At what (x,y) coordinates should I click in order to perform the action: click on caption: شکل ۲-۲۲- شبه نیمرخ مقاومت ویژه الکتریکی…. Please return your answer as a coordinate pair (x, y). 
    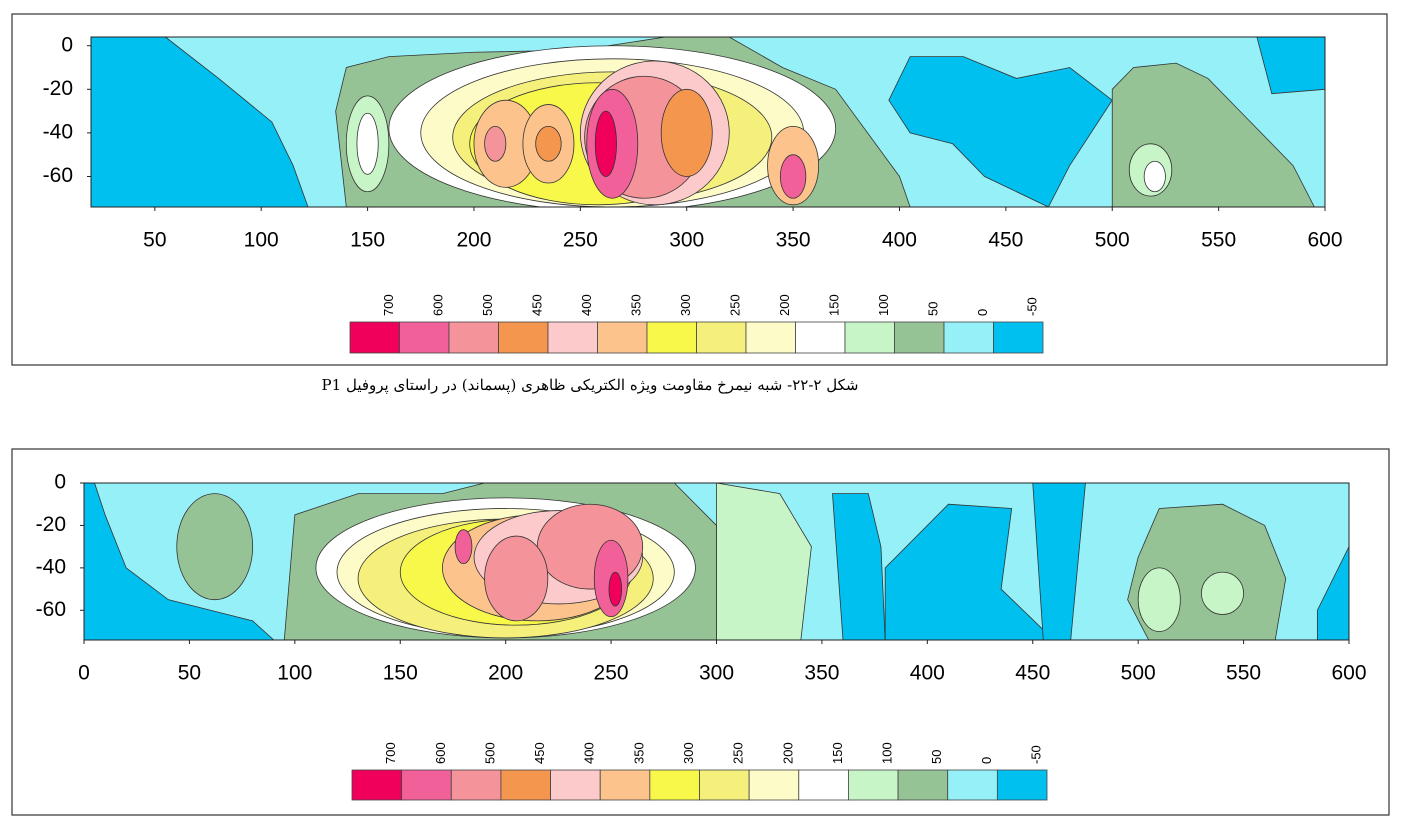
    Looking at the image, I should click on (590, 385).